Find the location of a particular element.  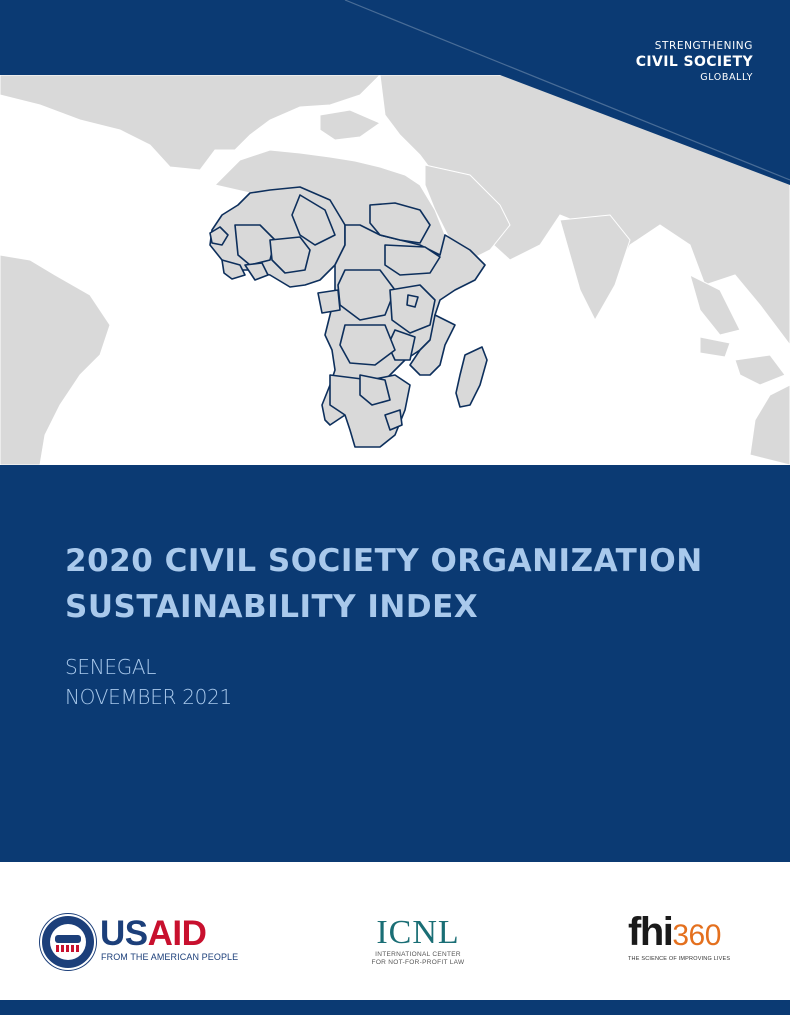

usaid-word-us: US is located at coordinates (124, 933).